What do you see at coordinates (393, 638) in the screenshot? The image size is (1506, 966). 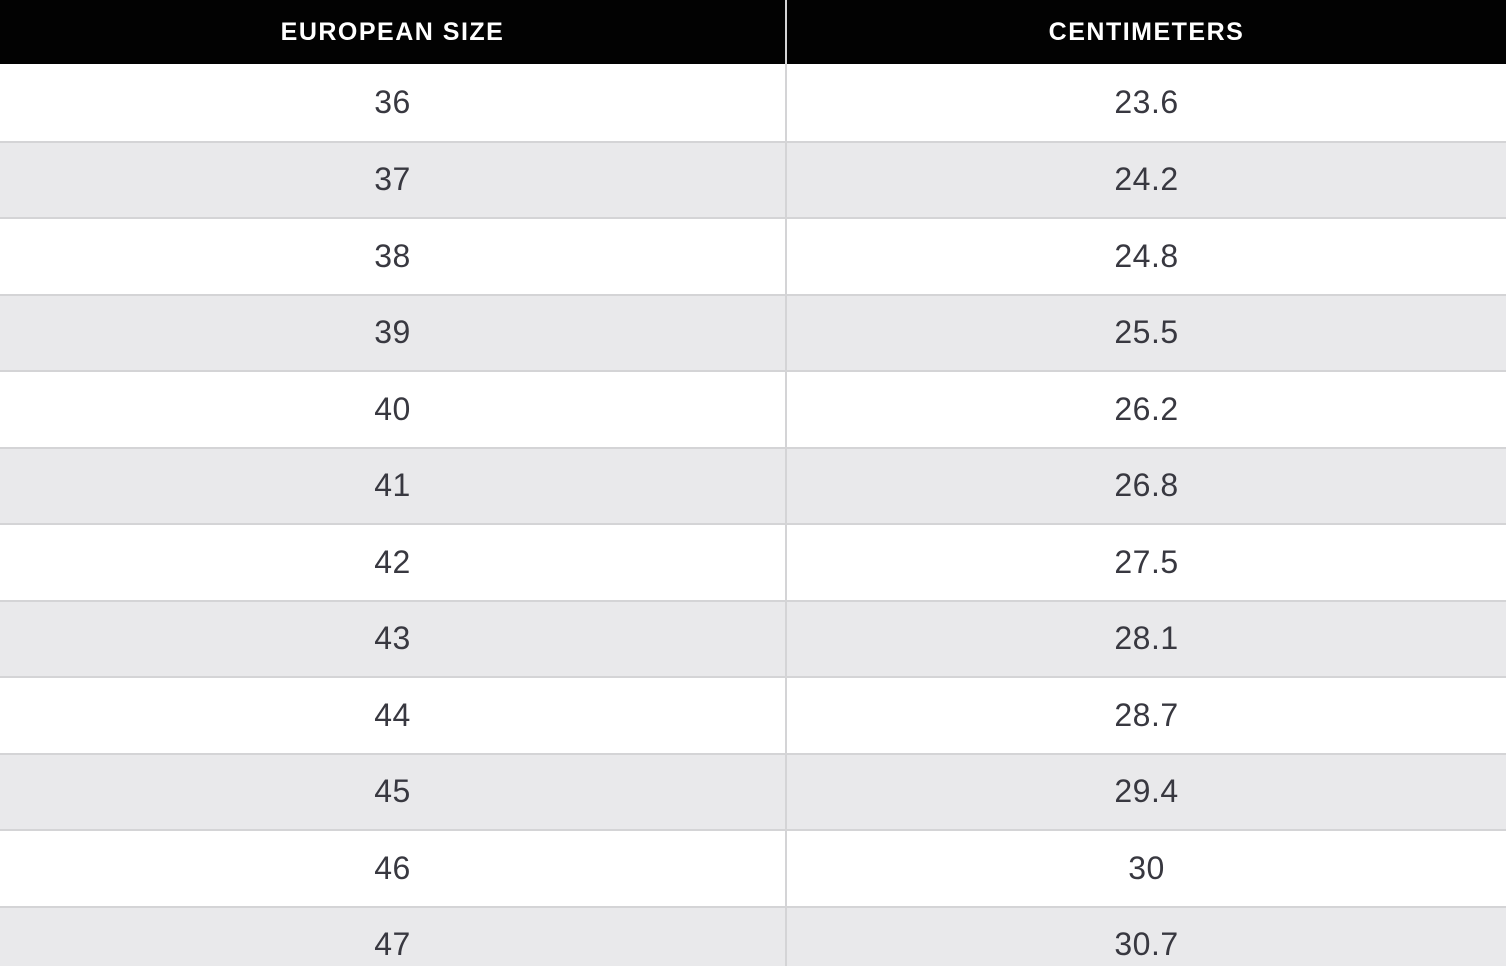 I see `eu-size-cell: 43` at bounding box center [393, 638].